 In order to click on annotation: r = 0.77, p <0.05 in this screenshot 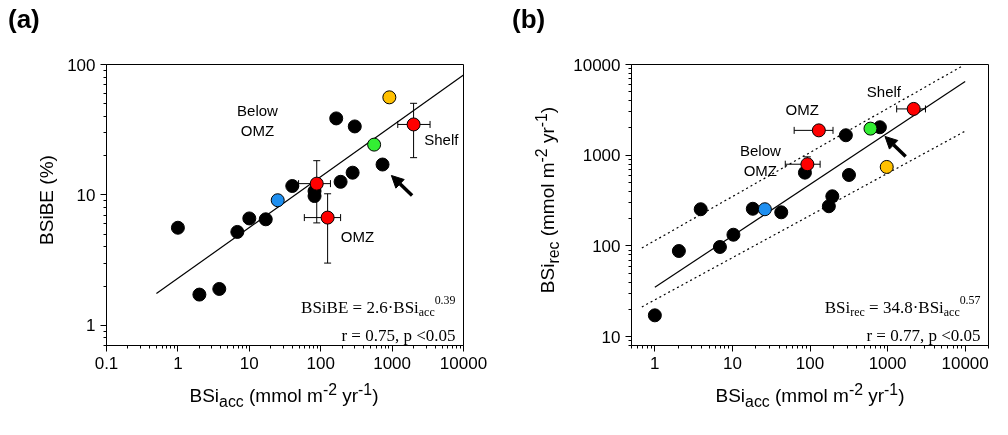, I will do `click(923, 335)`.